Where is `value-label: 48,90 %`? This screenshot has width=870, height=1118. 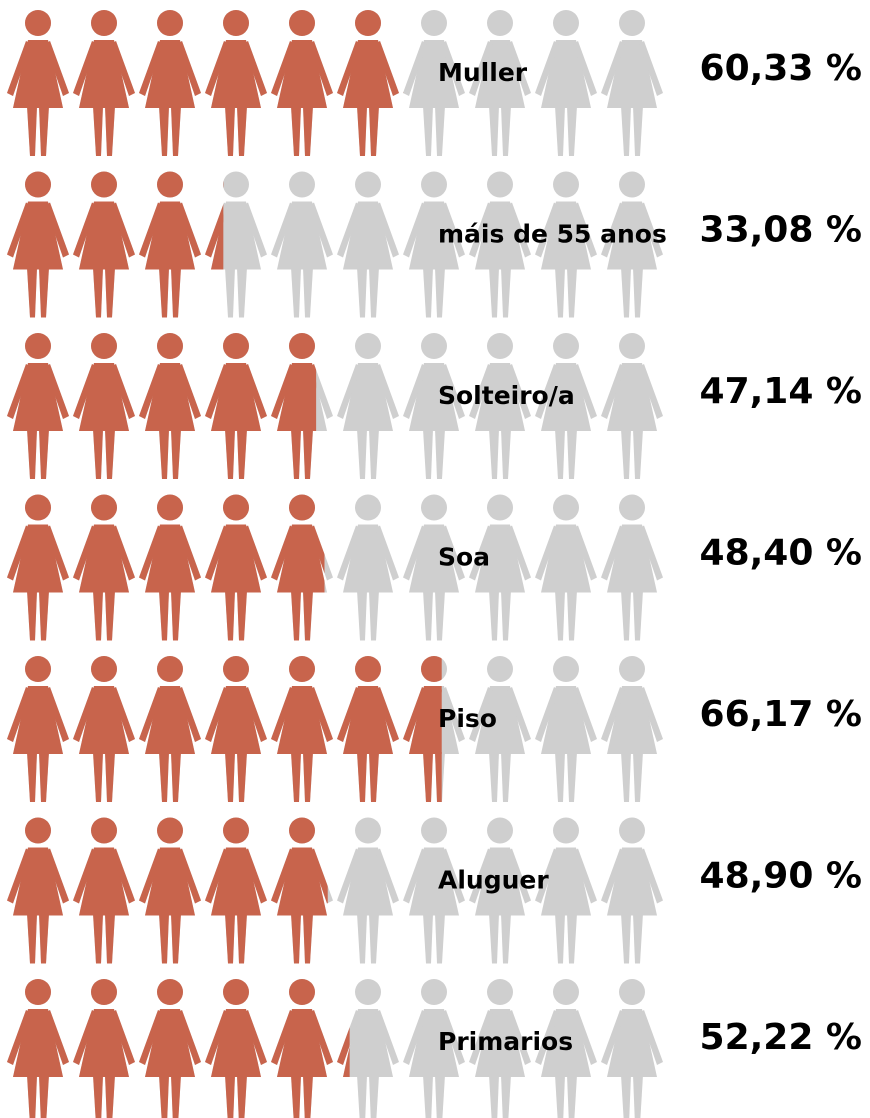
value-label: 48,90 % is located at coordinates (781, 876).